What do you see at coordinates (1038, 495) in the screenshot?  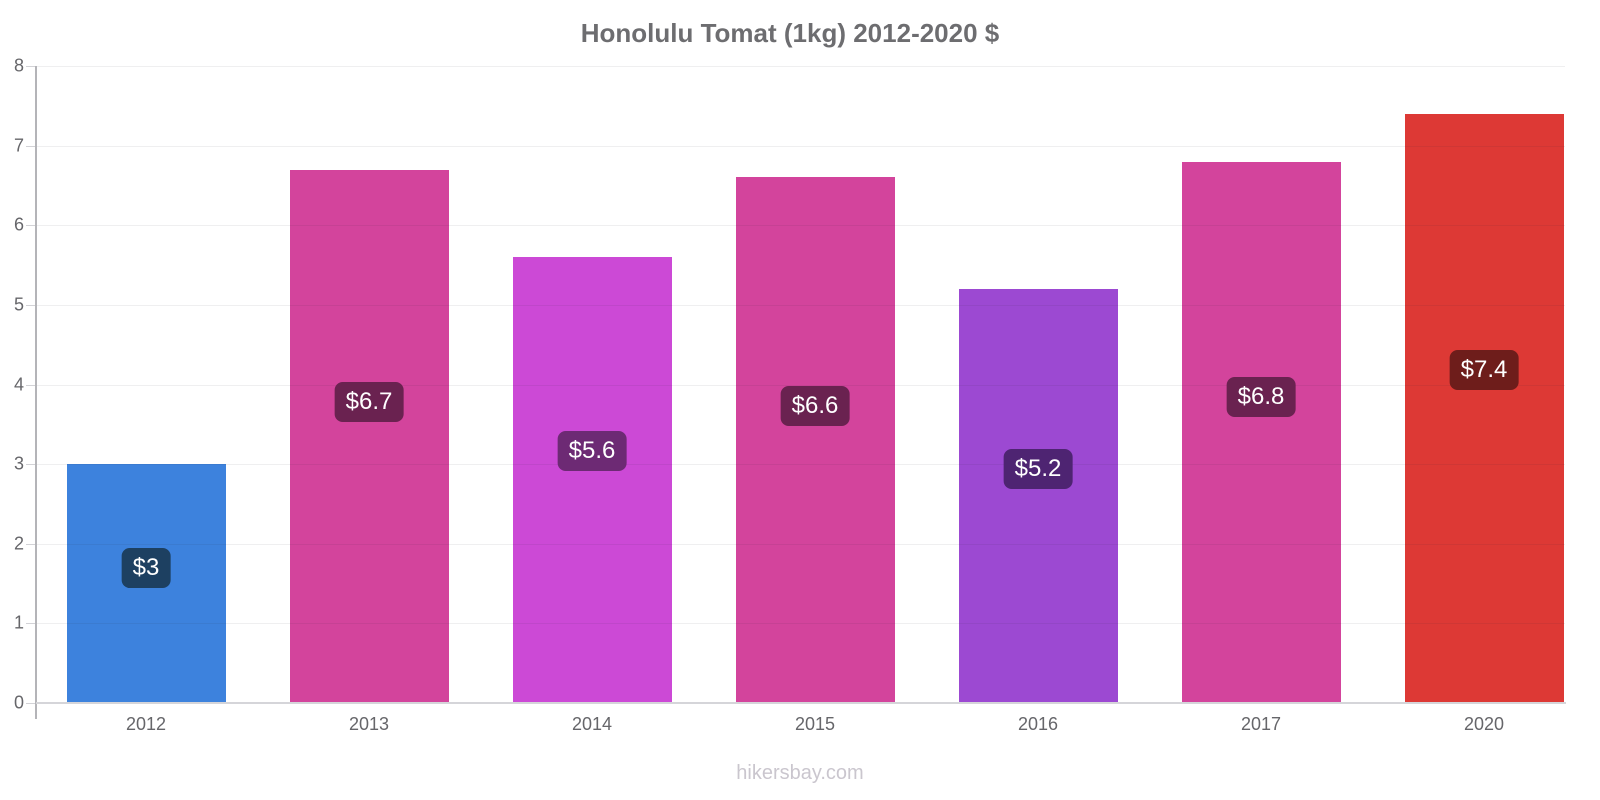 I see `bar-2016` at bounding box center [1038, 495].